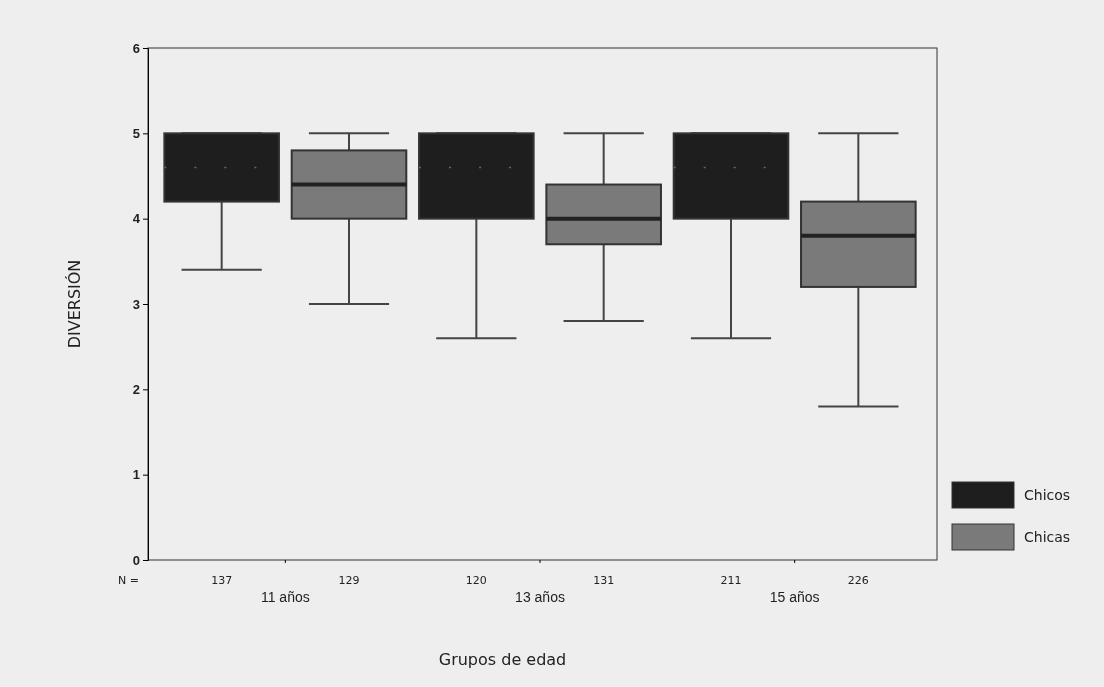  I want to click on text: 226, so click(858, 580).